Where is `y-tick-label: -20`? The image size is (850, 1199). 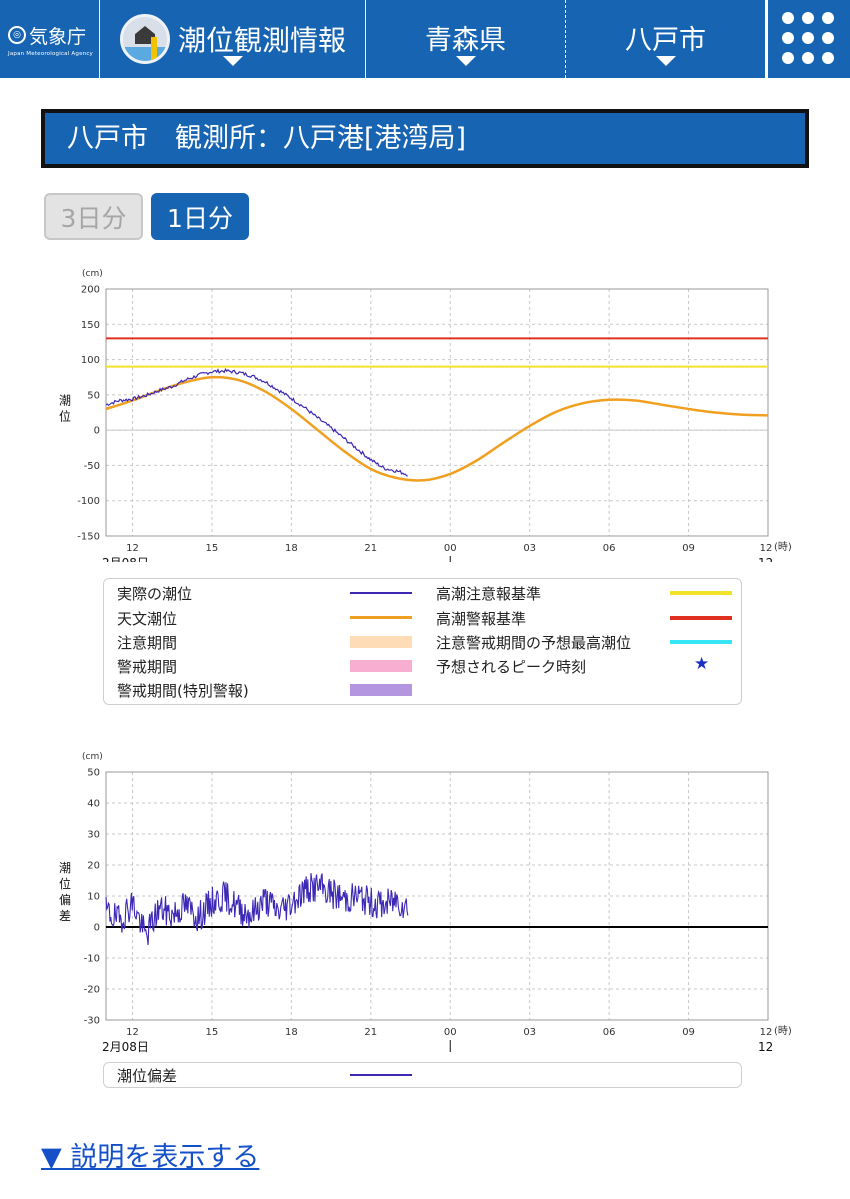 y-tick-label: -20 is located at coordinates (92, 990).